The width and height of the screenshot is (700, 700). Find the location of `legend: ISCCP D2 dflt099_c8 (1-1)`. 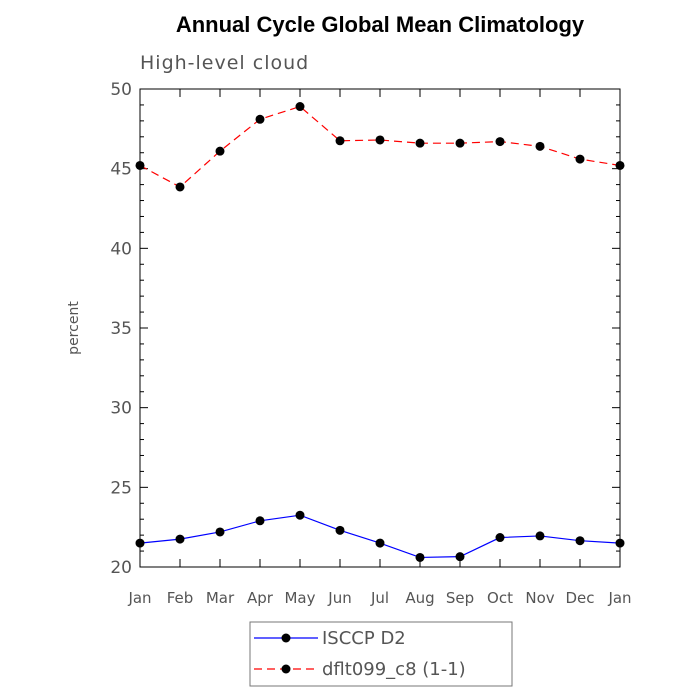

legend: ISCCP D2 dflt099_c8 (1-1) is located at coordinates (381, 654).